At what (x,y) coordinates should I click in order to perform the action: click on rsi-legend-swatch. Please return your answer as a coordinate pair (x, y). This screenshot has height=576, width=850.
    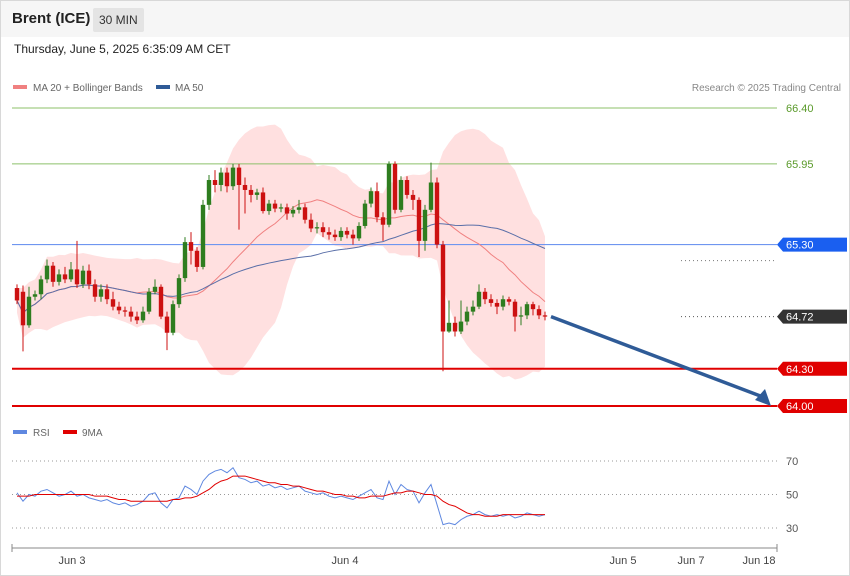
    Looking at the image, I should click on (20, 432).